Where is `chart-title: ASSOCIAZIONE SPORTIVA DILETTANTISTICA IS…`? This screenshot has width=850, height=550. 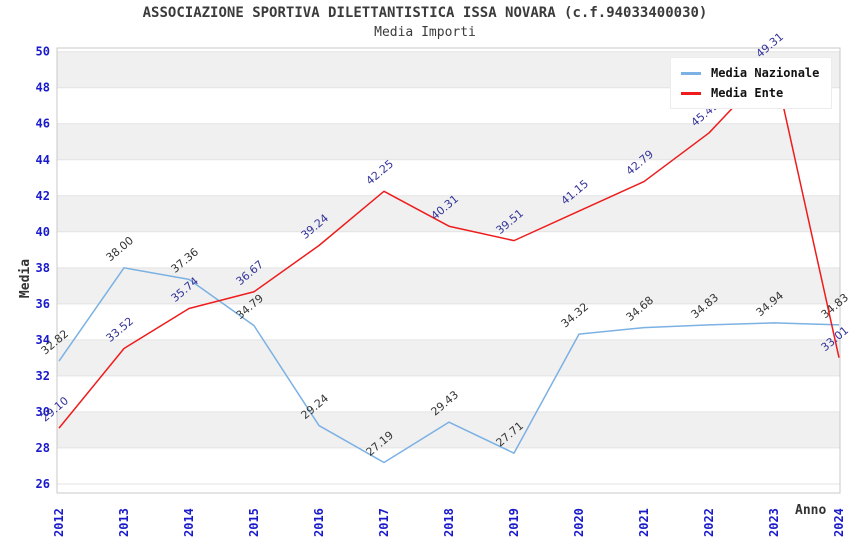
chart-title: ASSOCIAZIONE SPORTIVA DILETTANTISTICA IS… is located at coordinates (425, 13).